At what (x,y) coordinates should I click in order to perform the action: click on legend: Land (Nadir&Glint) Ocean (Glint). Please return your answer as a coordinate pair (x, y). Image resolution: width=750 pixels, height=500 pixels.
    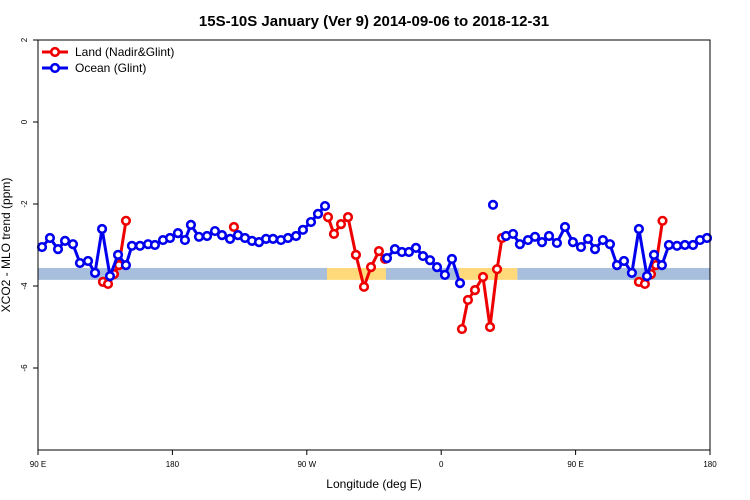
    Looking at the image, I should click on (108, 60).